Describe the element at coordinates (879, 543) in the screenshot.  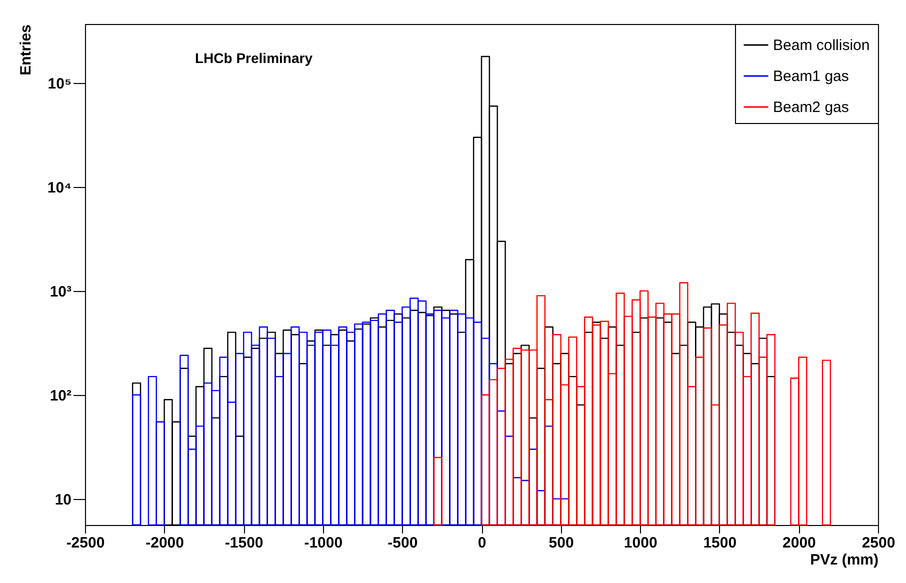
I see `x-tick-label: 2500` at that location.